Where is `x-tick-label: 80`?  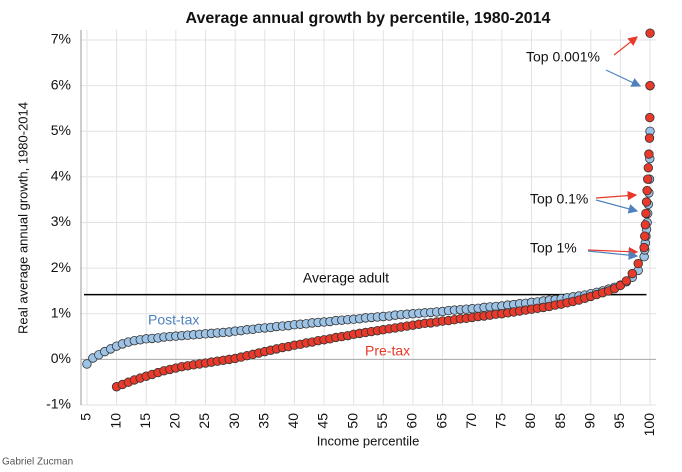
x-tick-label: 80 is located at coordinates (530, 421).